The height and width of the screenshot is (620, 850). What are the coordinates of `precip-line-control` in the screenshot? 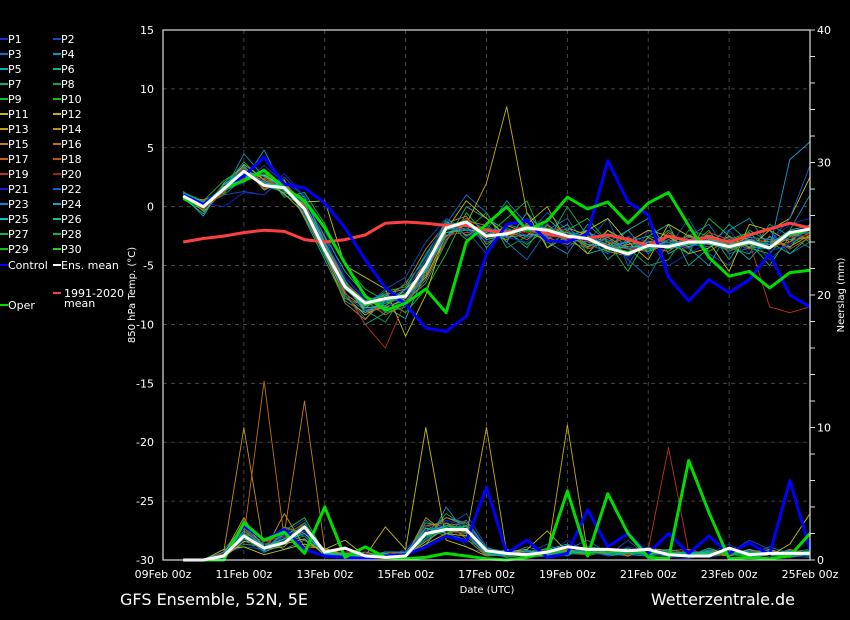 It's located at (497, 520).